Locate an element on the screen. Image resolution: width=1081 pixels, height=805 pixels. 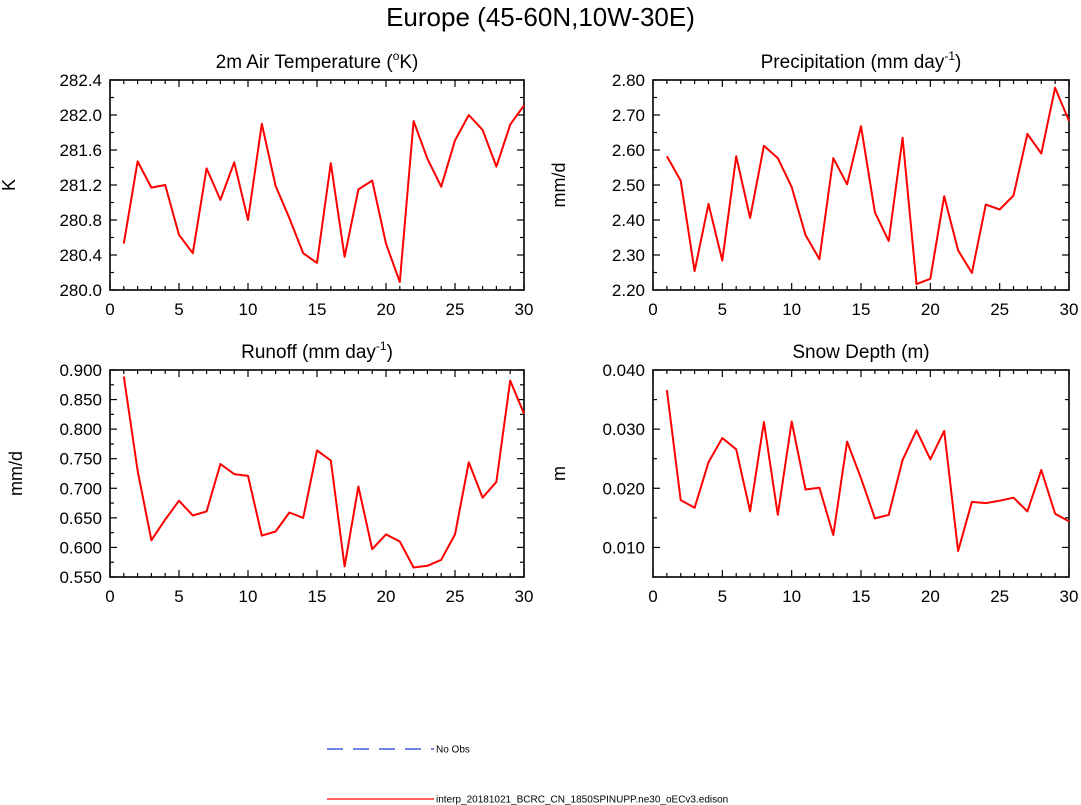
panel-title: 2m Air Temperature (oK) is located at coordinates (317, 61).